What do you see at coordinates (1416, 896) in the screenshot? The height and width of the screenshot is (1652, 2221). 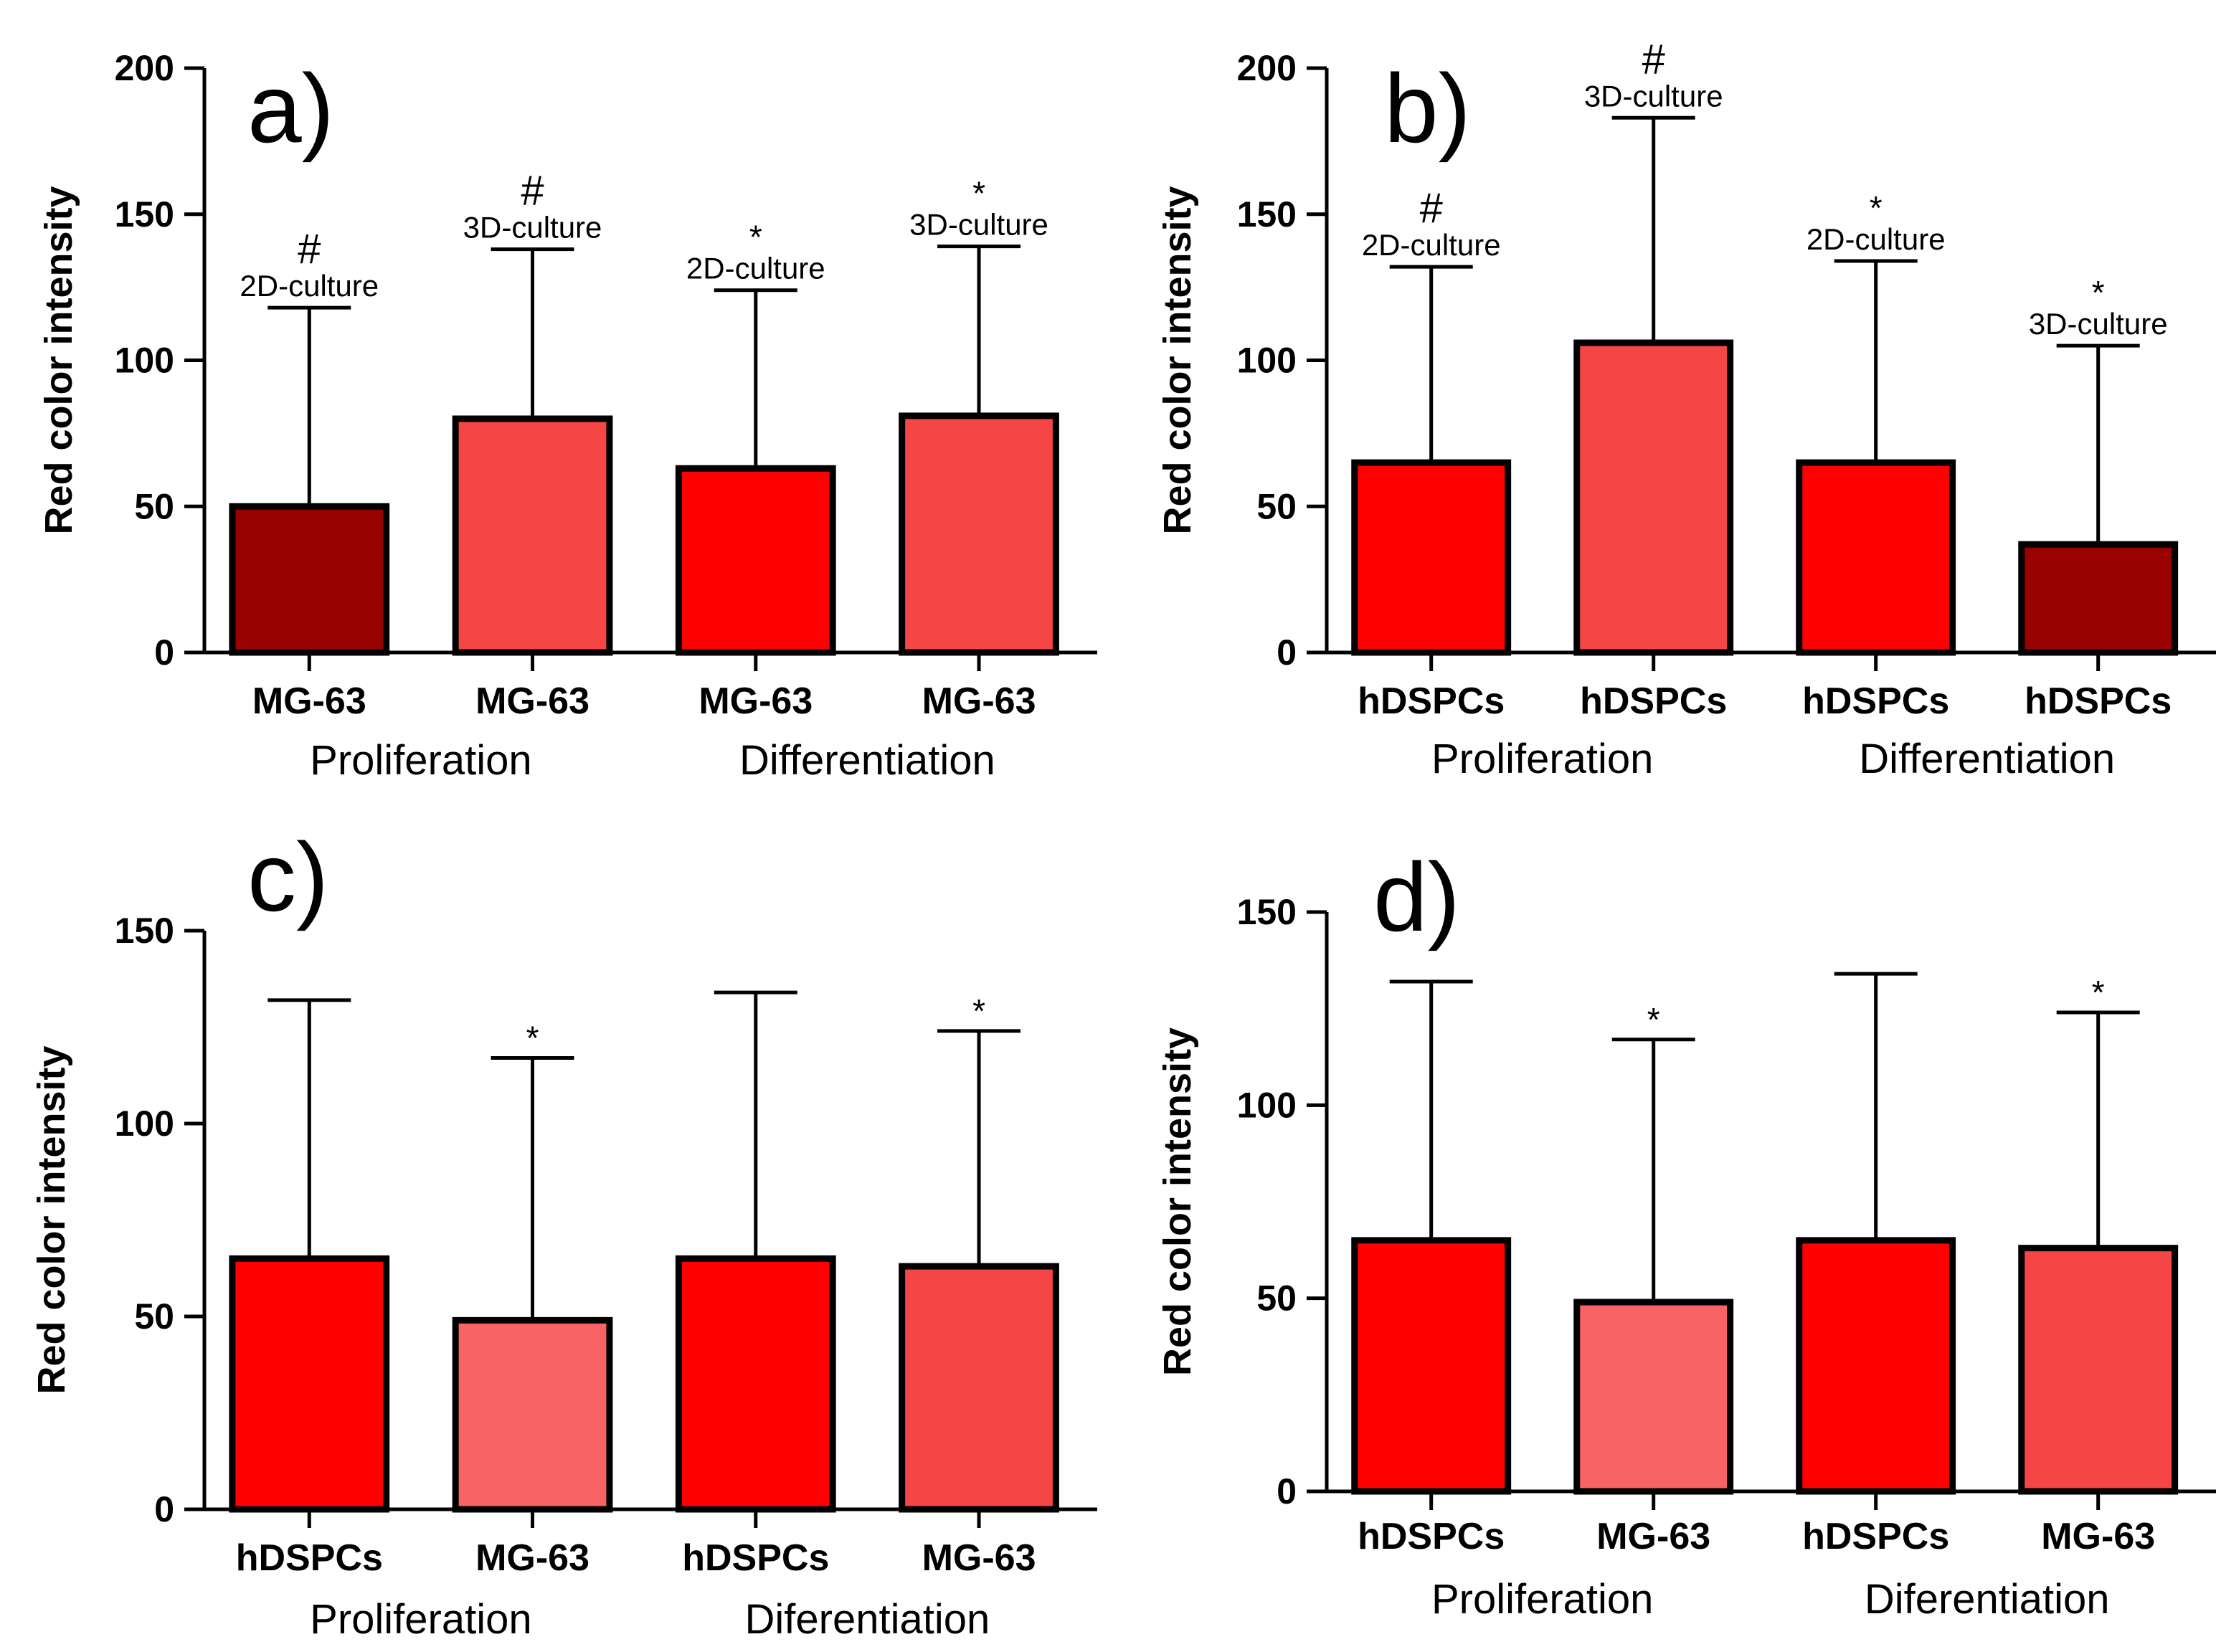 I see `panel-label: d)` at bounding box center [1416, 896].